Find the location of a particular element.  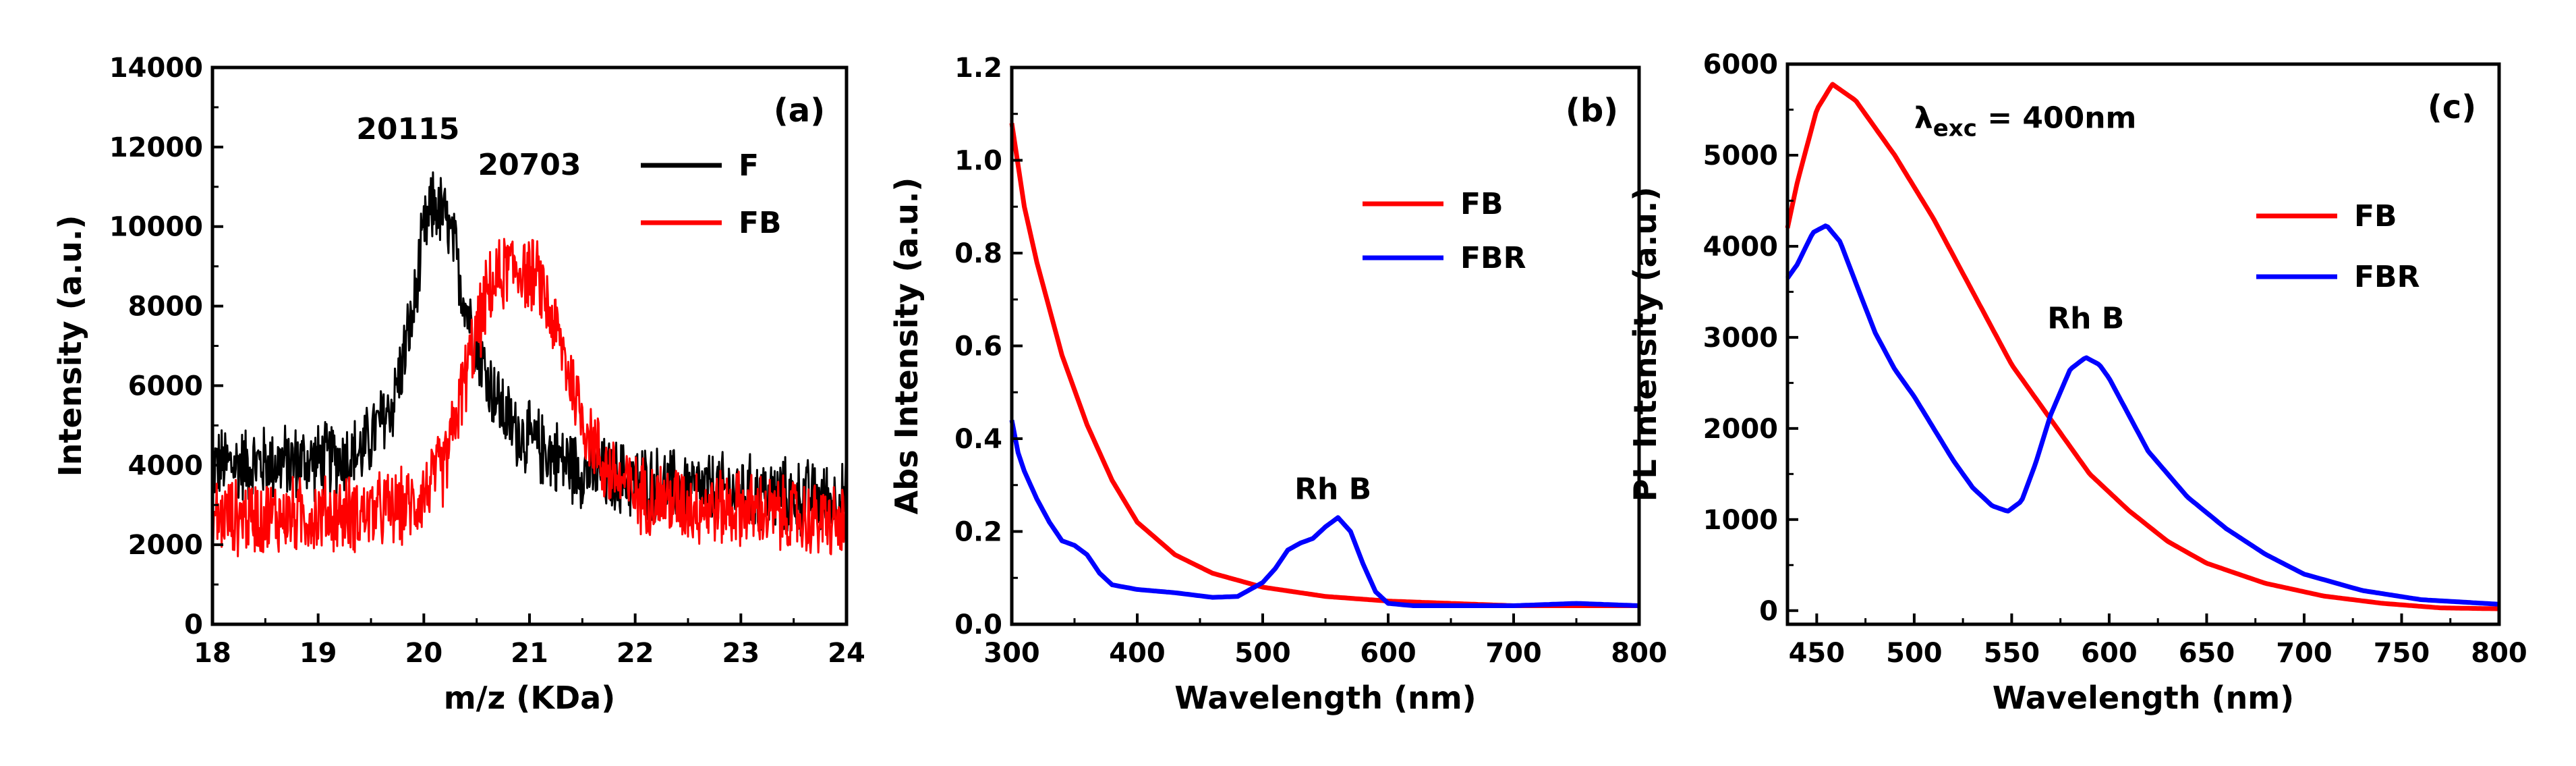

lambda-symbol: λ is located at coordinates (1923, 118).